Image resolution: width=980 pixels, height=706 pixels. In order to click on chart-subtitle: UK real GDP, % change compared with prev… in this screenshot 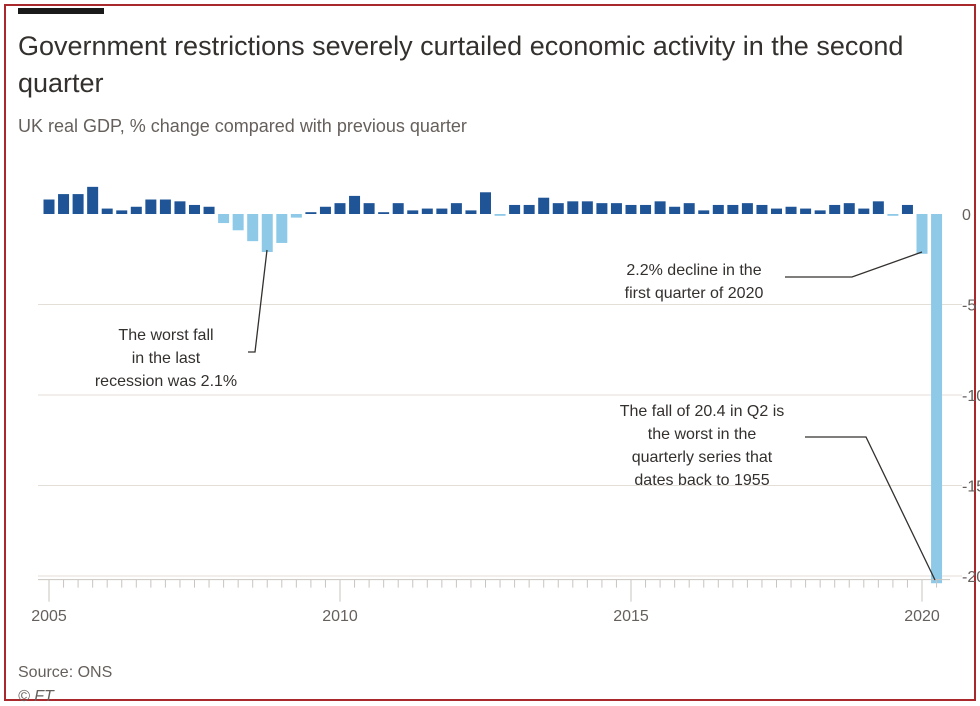, I will do `click(242, 126)`.